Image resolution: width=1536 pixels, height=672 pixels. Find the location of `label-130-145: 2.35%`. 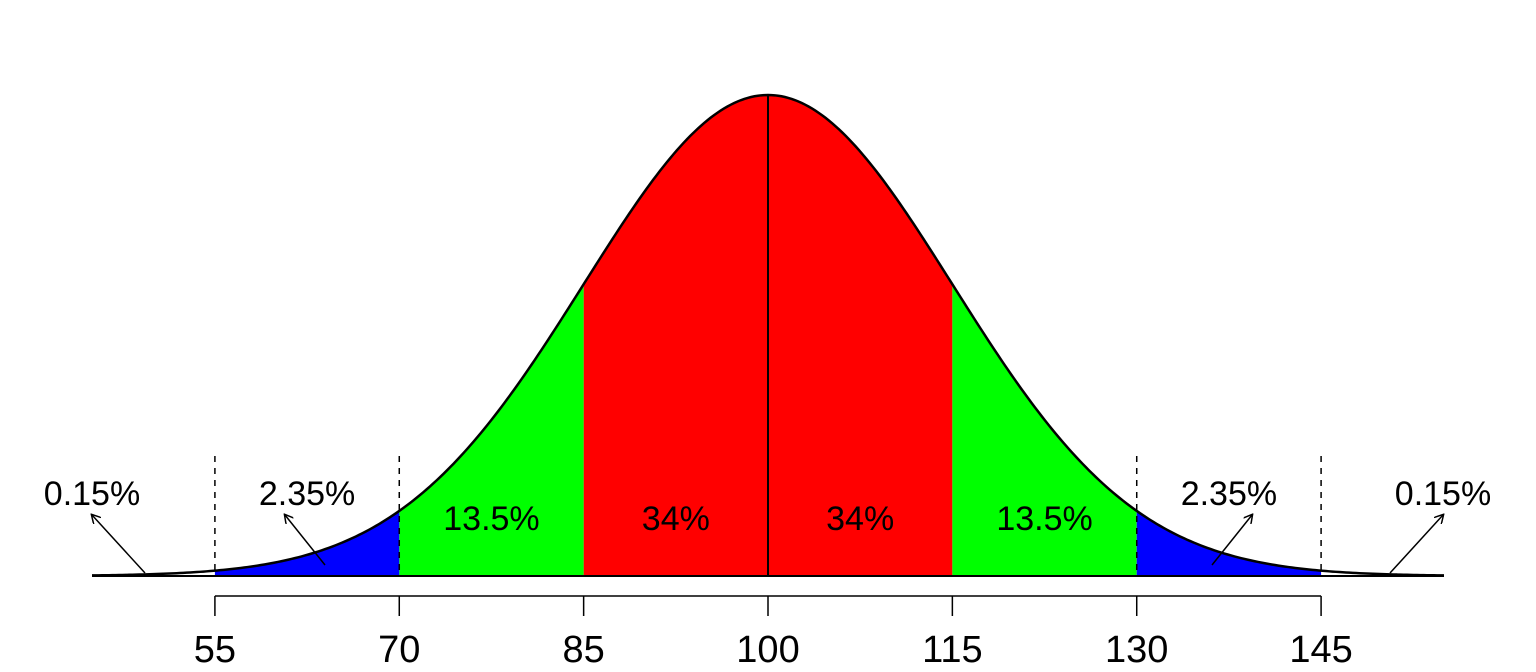

label-130-145: 2.35% is located at coordinates (1229, 494).